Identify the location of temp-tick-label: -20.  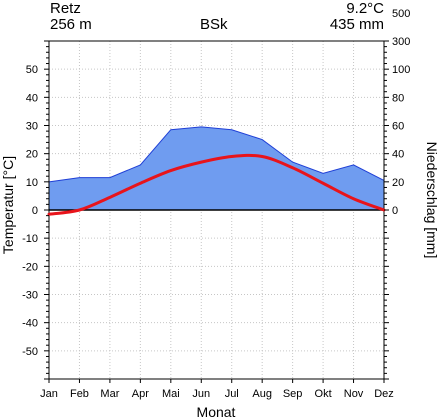
(30, 267).